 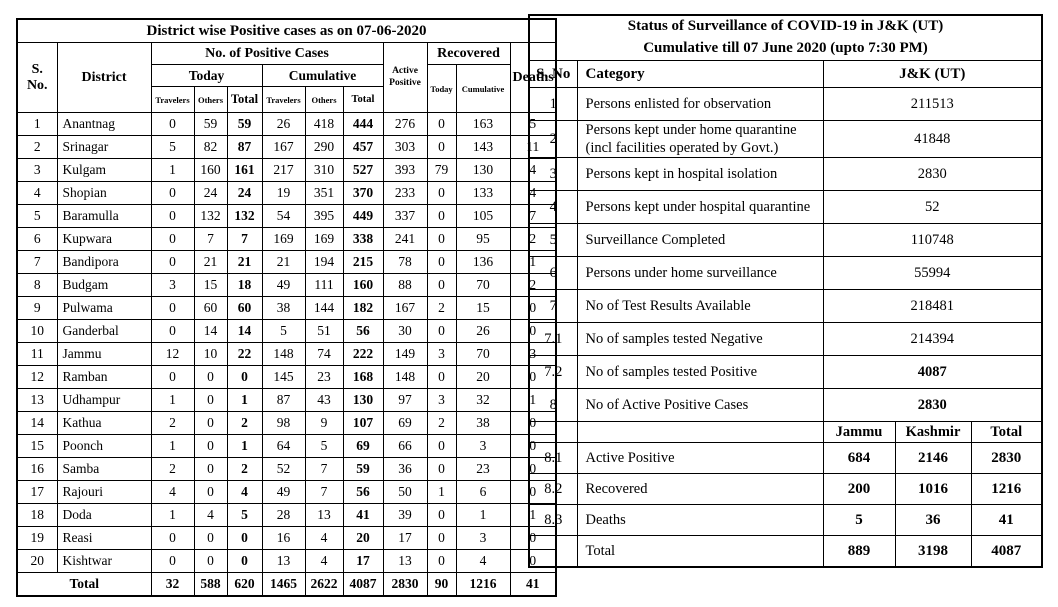 I want to click on cell-today-others: 160, so click(x=210, y=170).